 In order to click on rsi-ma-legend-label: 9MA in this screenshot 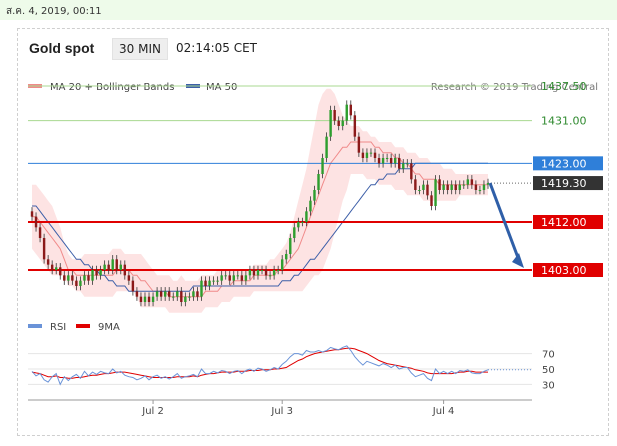, I will do `click(109, 327)`.